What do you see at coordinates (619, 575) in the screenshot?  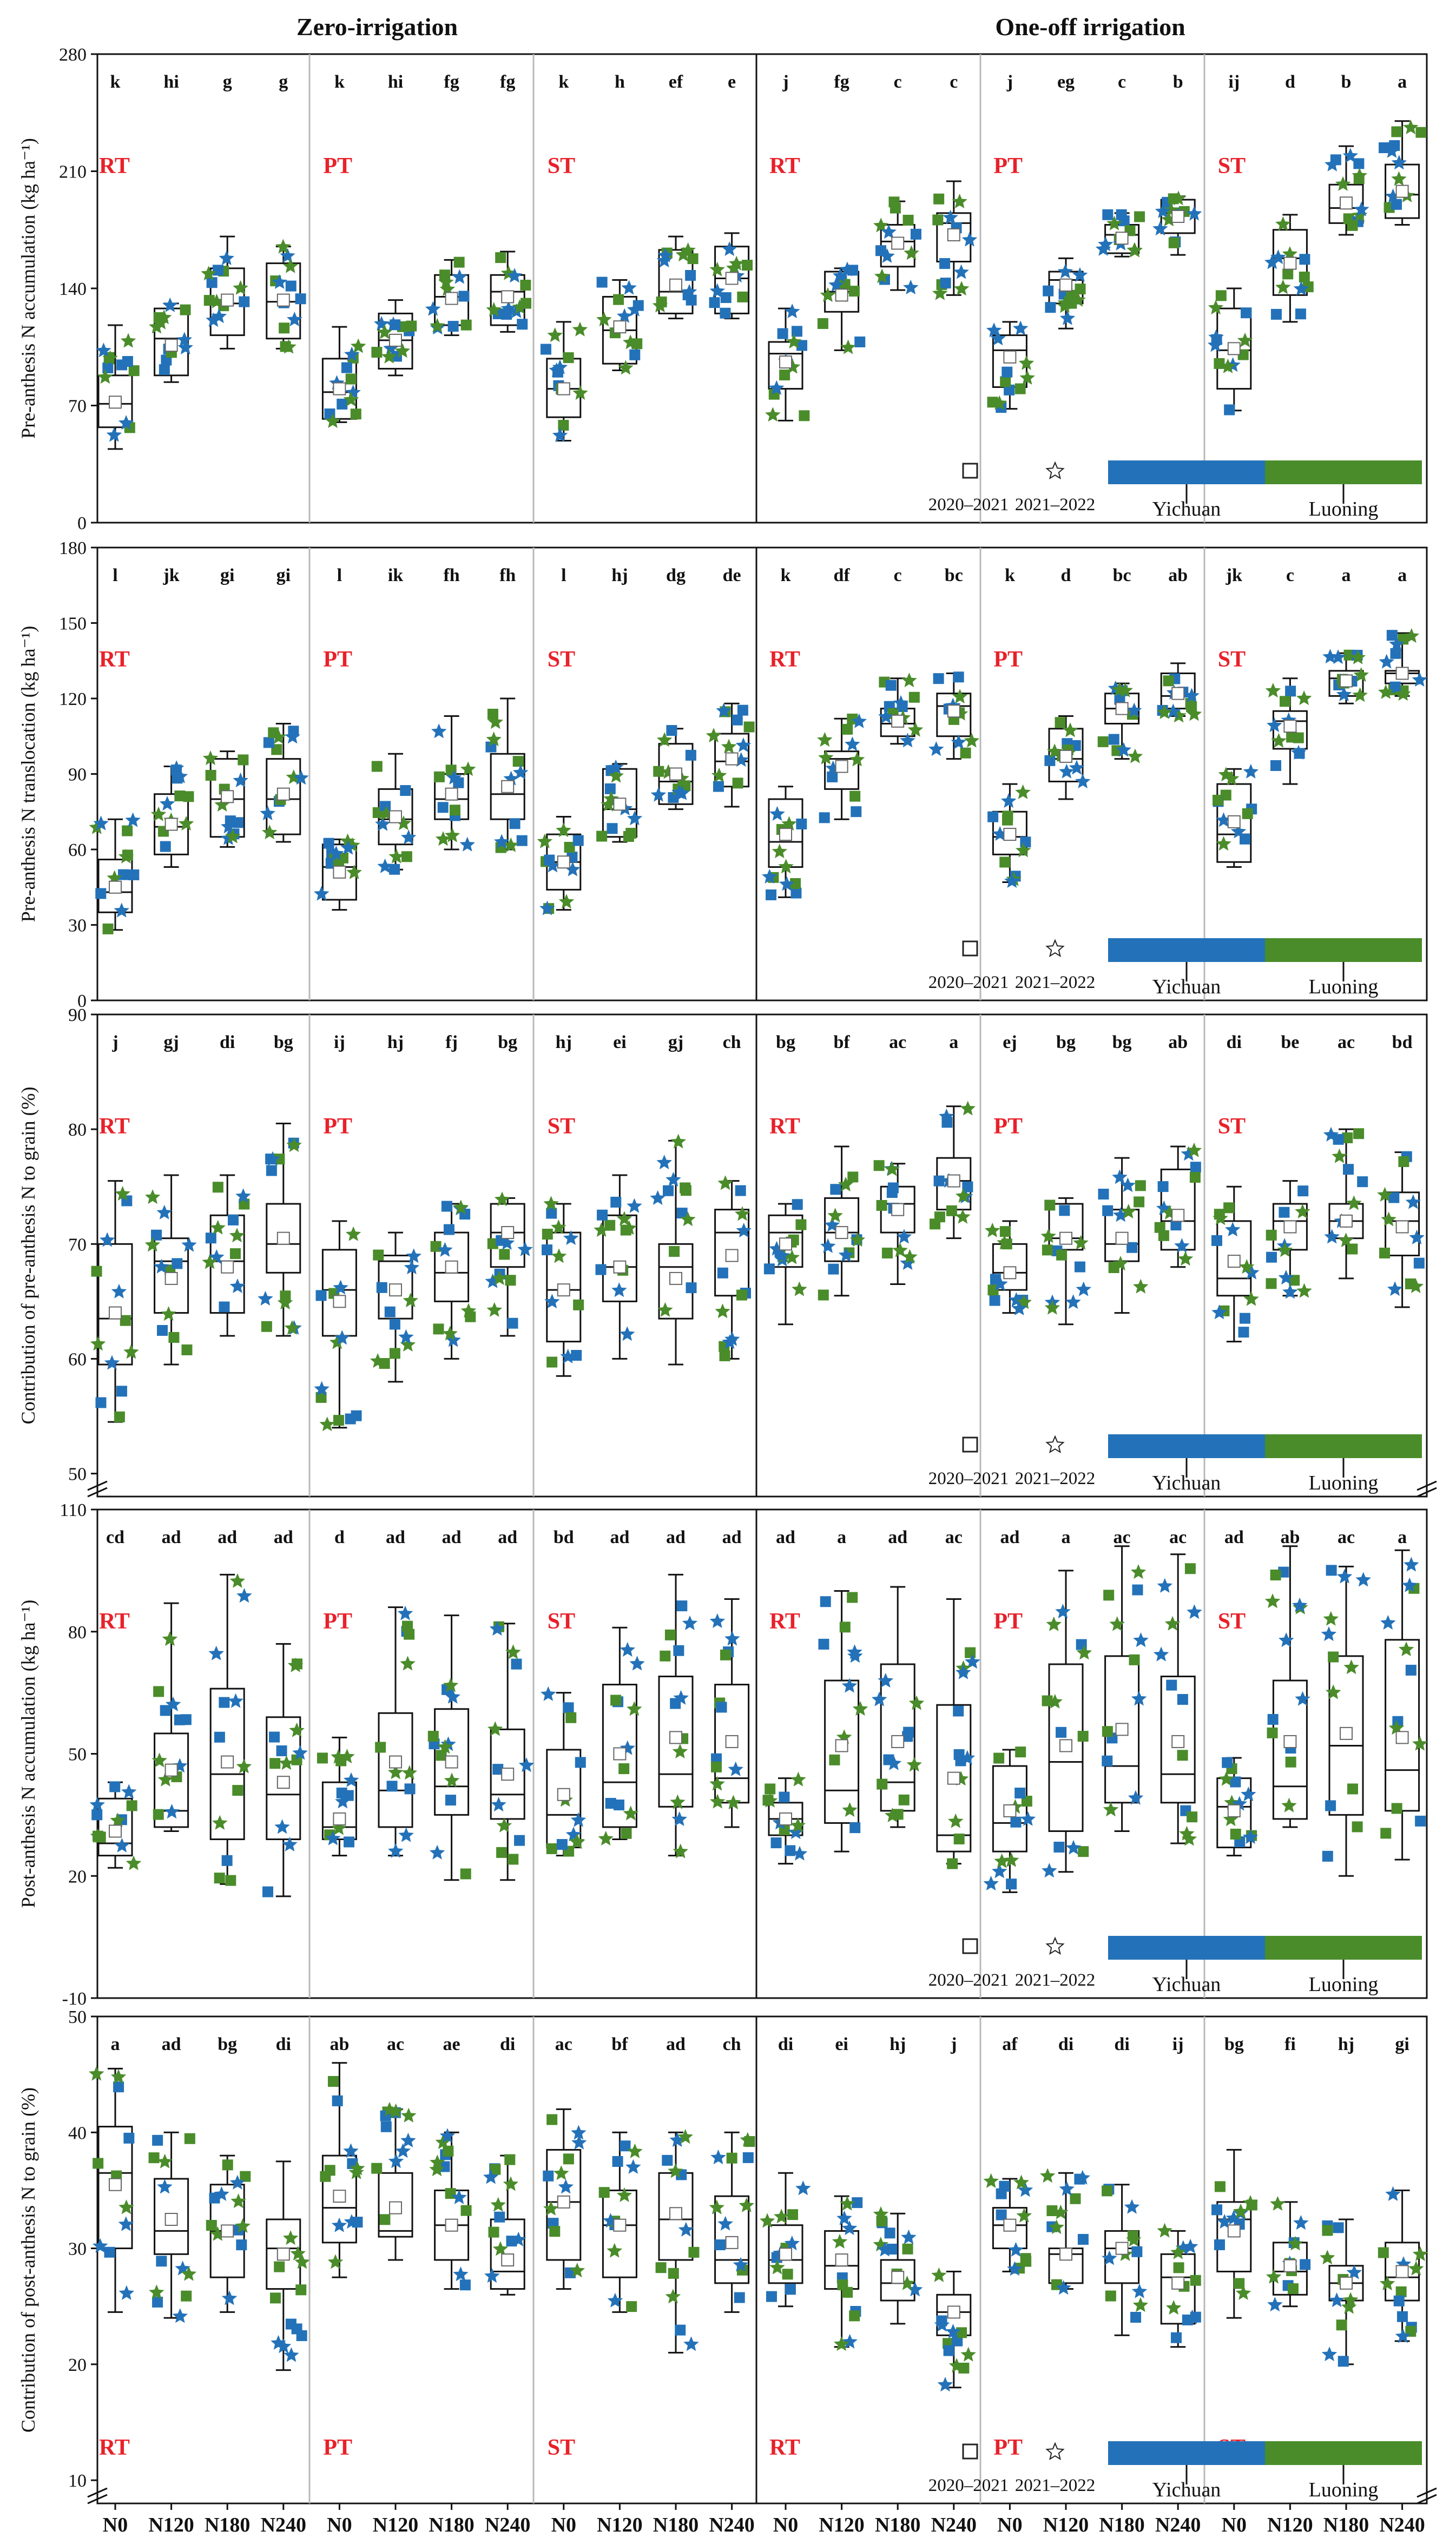 I see `significance-letter: hj` at bounding box center [619, 575].